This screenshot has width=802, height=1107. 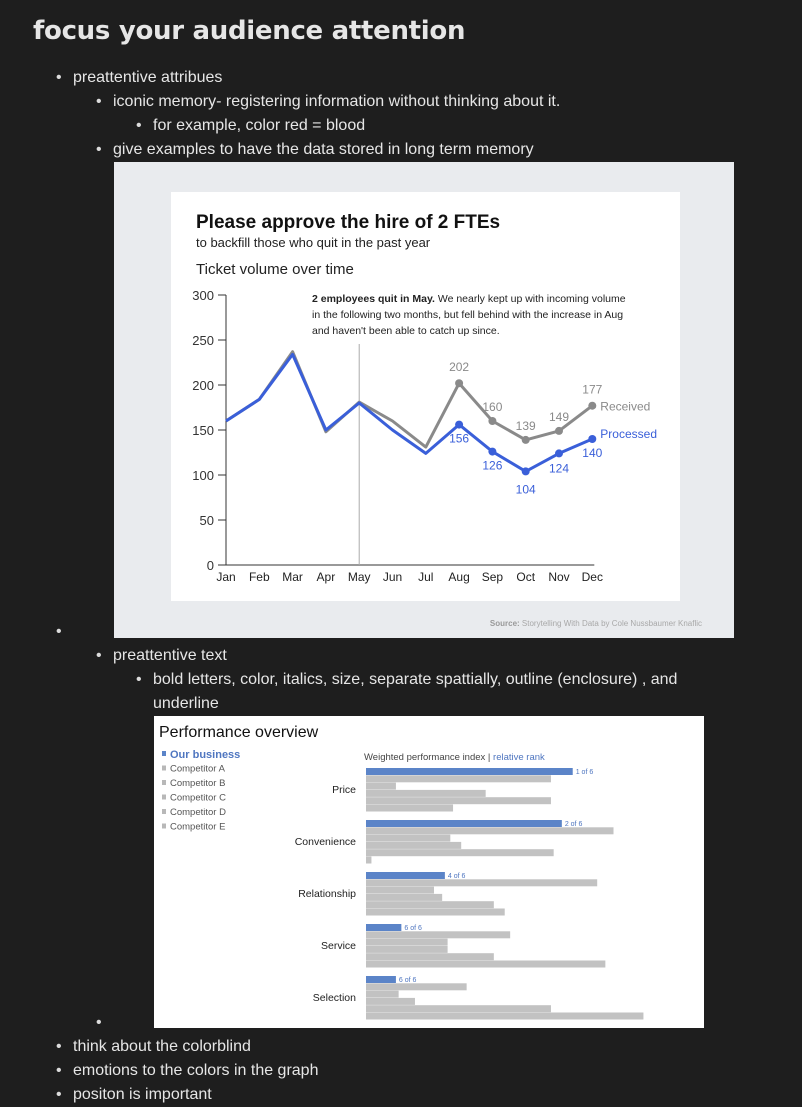 I want to click on bullet-emotions: emotions to the colors in the graph, so click(x=187, y=1071).